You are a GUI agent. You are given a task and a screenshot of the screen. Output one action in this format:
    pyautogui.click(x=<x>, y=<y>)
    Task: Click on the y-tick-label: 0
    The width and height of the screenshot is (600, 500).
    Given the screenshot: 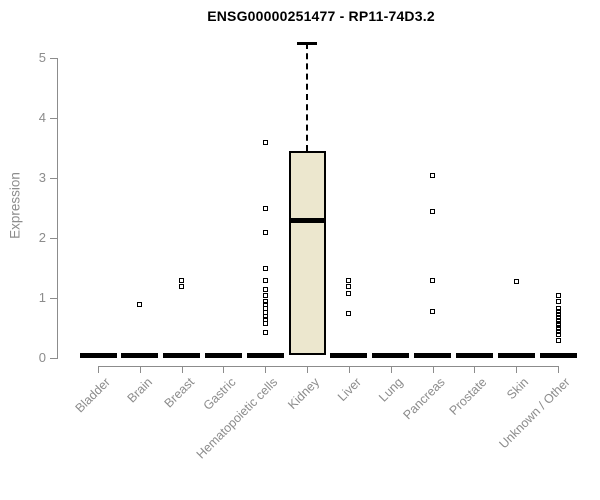 What is the action you would take?
    pyautogui.click(x=42, y=357)
    